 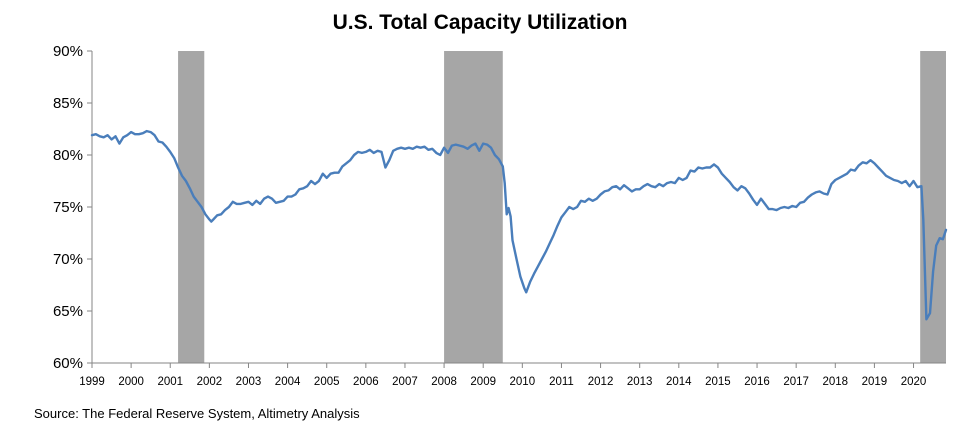 I want to click on x-tick-label: 2017, so click(x=796, y=382).